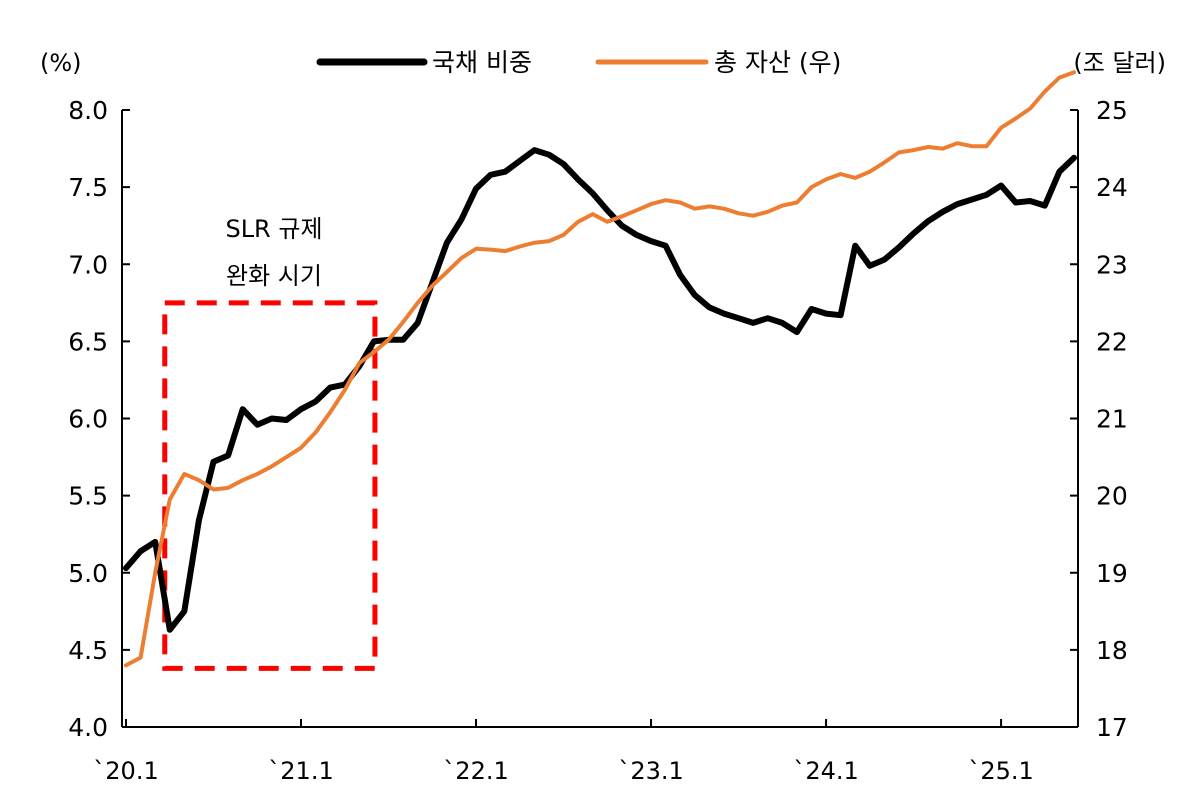 Image resolution: width=1200 pixels, height=802 pixels. What do you see at coordinates (482, 62) in the screenshot?
I see `legend-label-bond-share: 국채 비중` at bounding box center [482, 62].